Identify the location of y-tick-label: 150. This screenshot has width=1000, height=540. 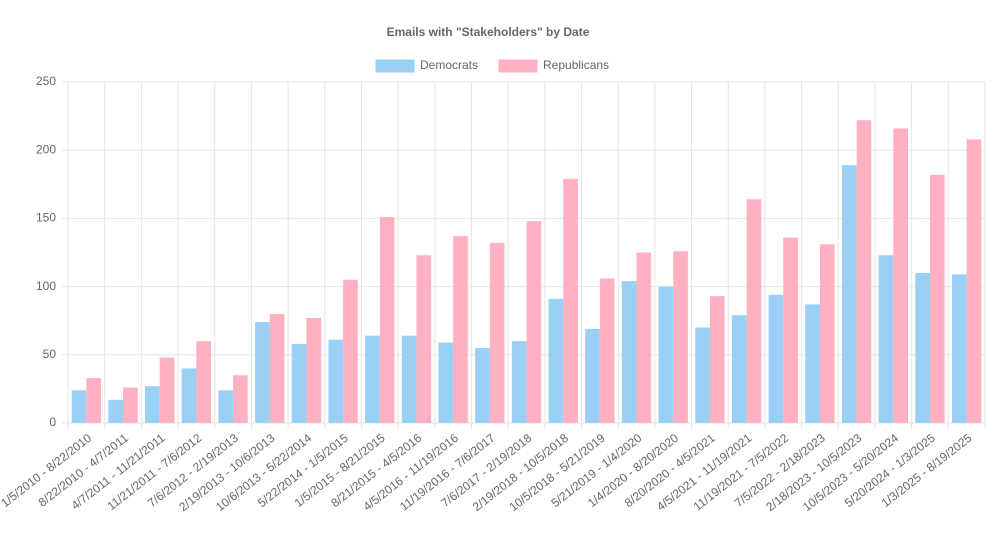
(46, 218).